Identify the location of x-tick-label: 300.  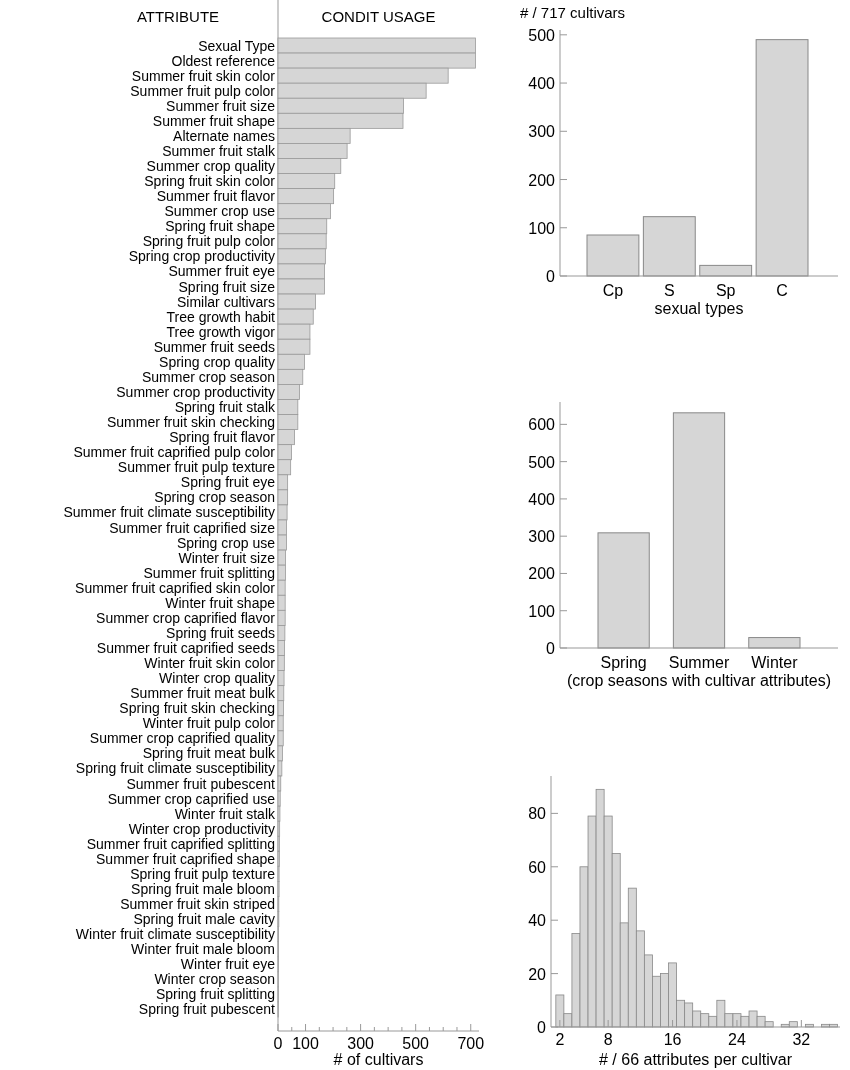
(361, 1043).